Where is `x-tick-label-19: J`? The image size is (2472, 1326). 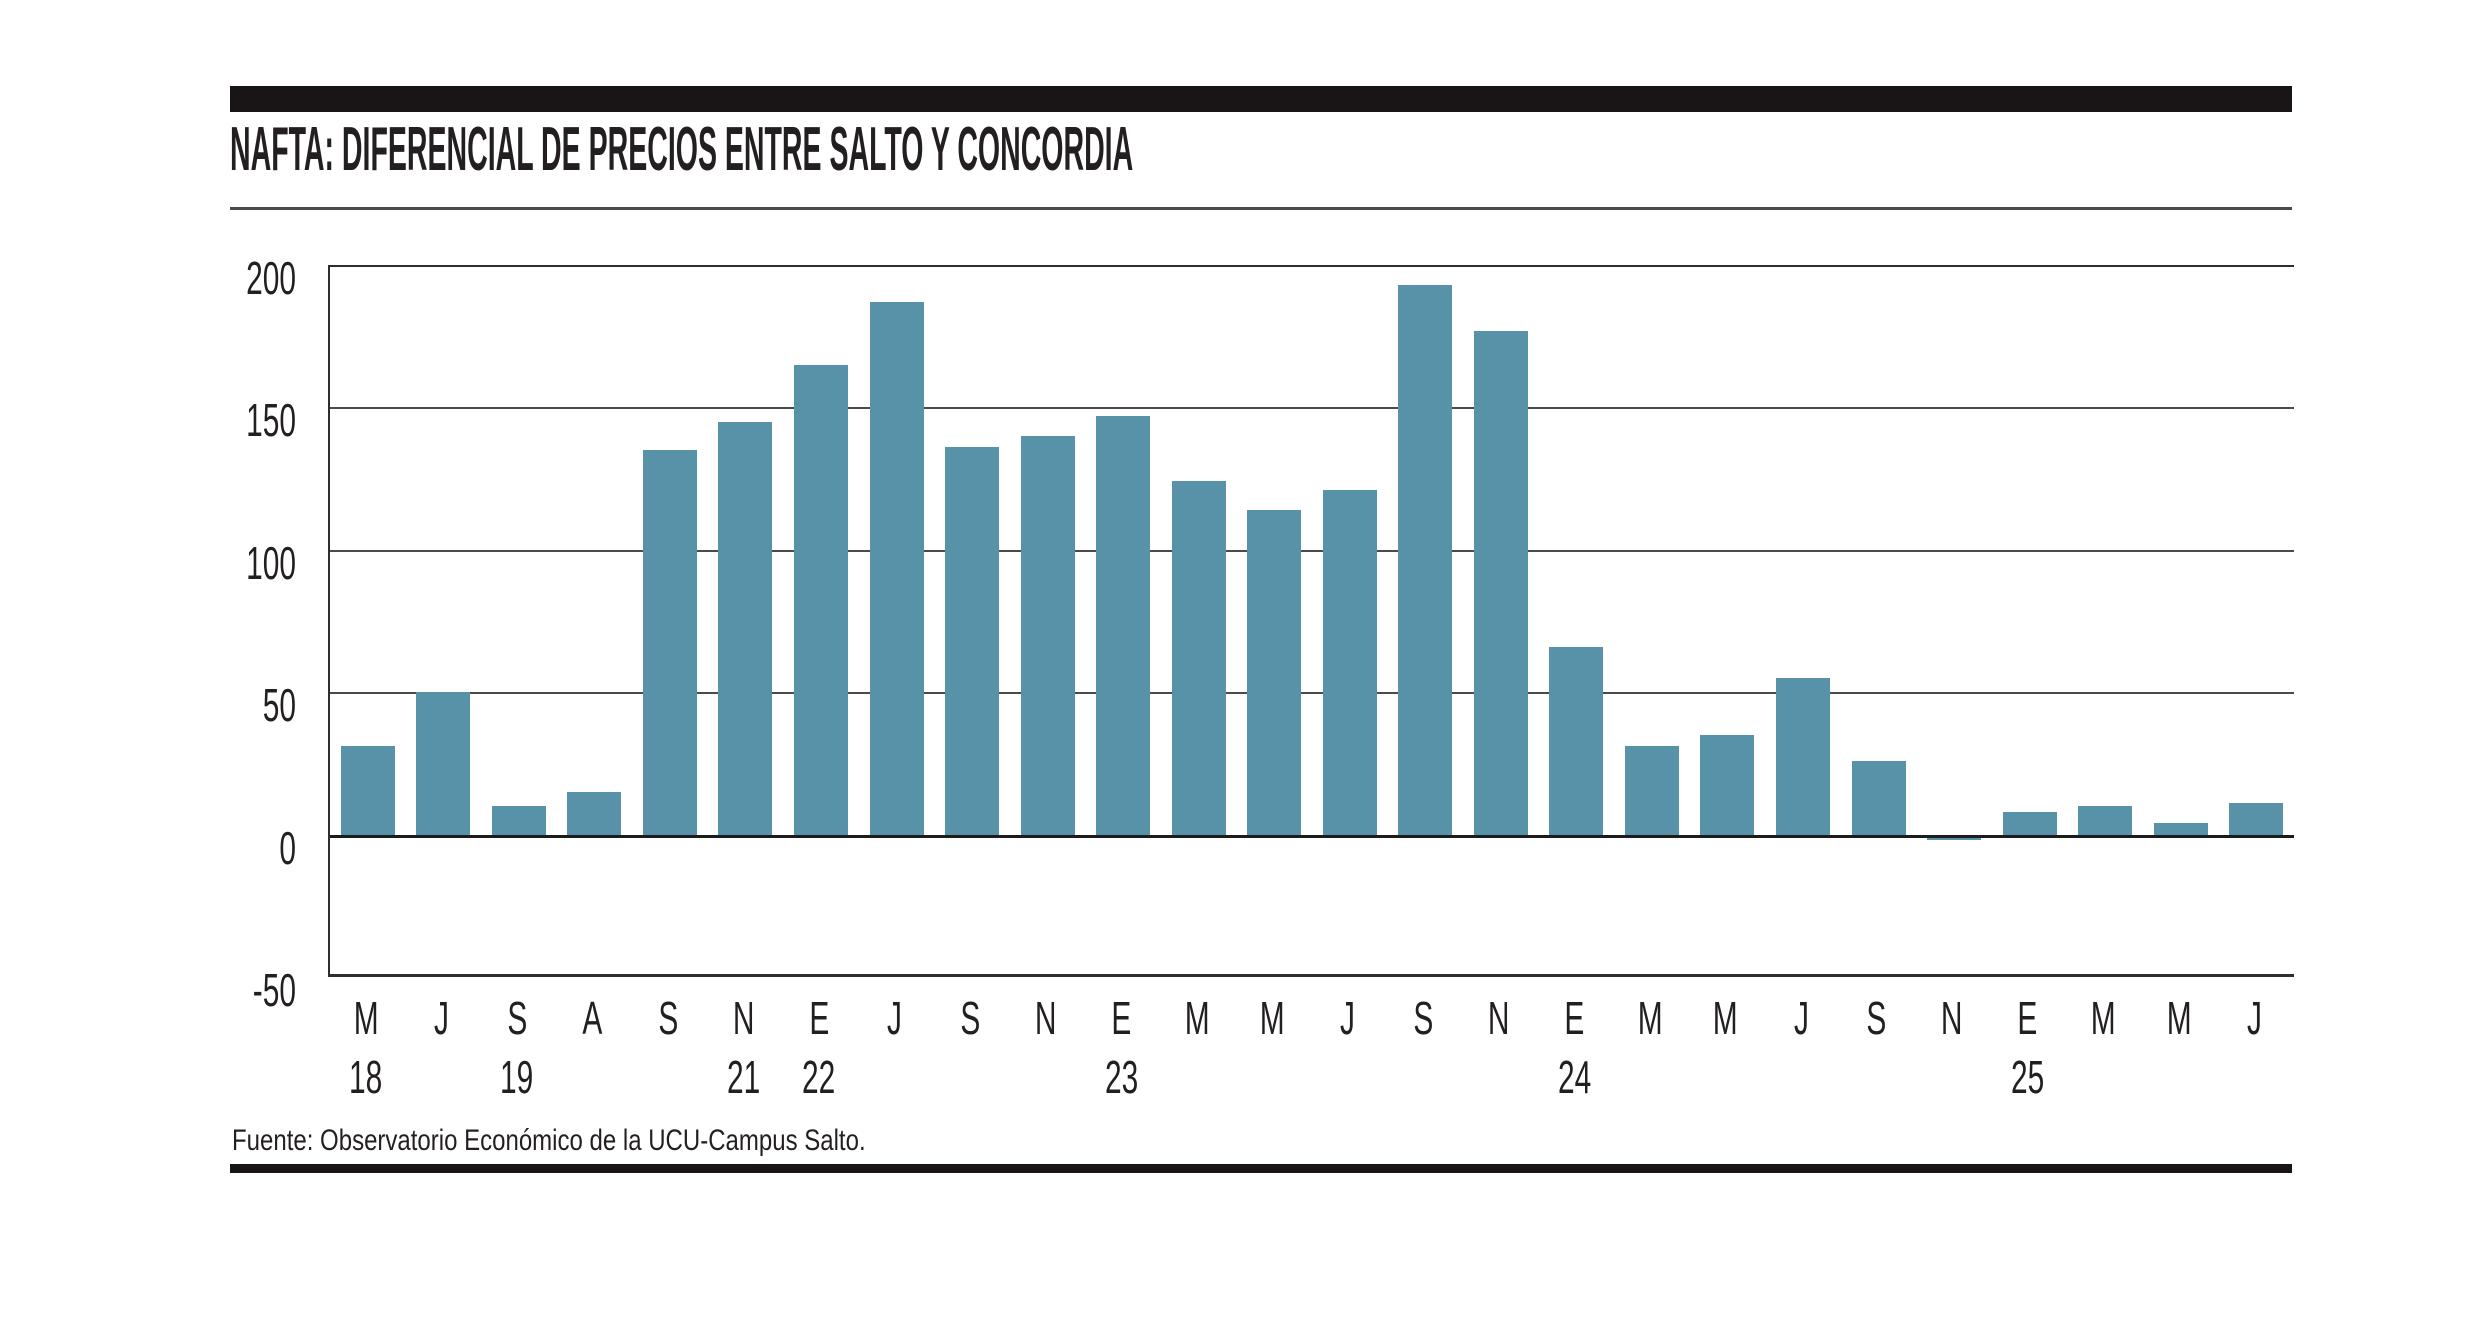 x-tick-label-19: J is located at coordinates (1801, 1018).